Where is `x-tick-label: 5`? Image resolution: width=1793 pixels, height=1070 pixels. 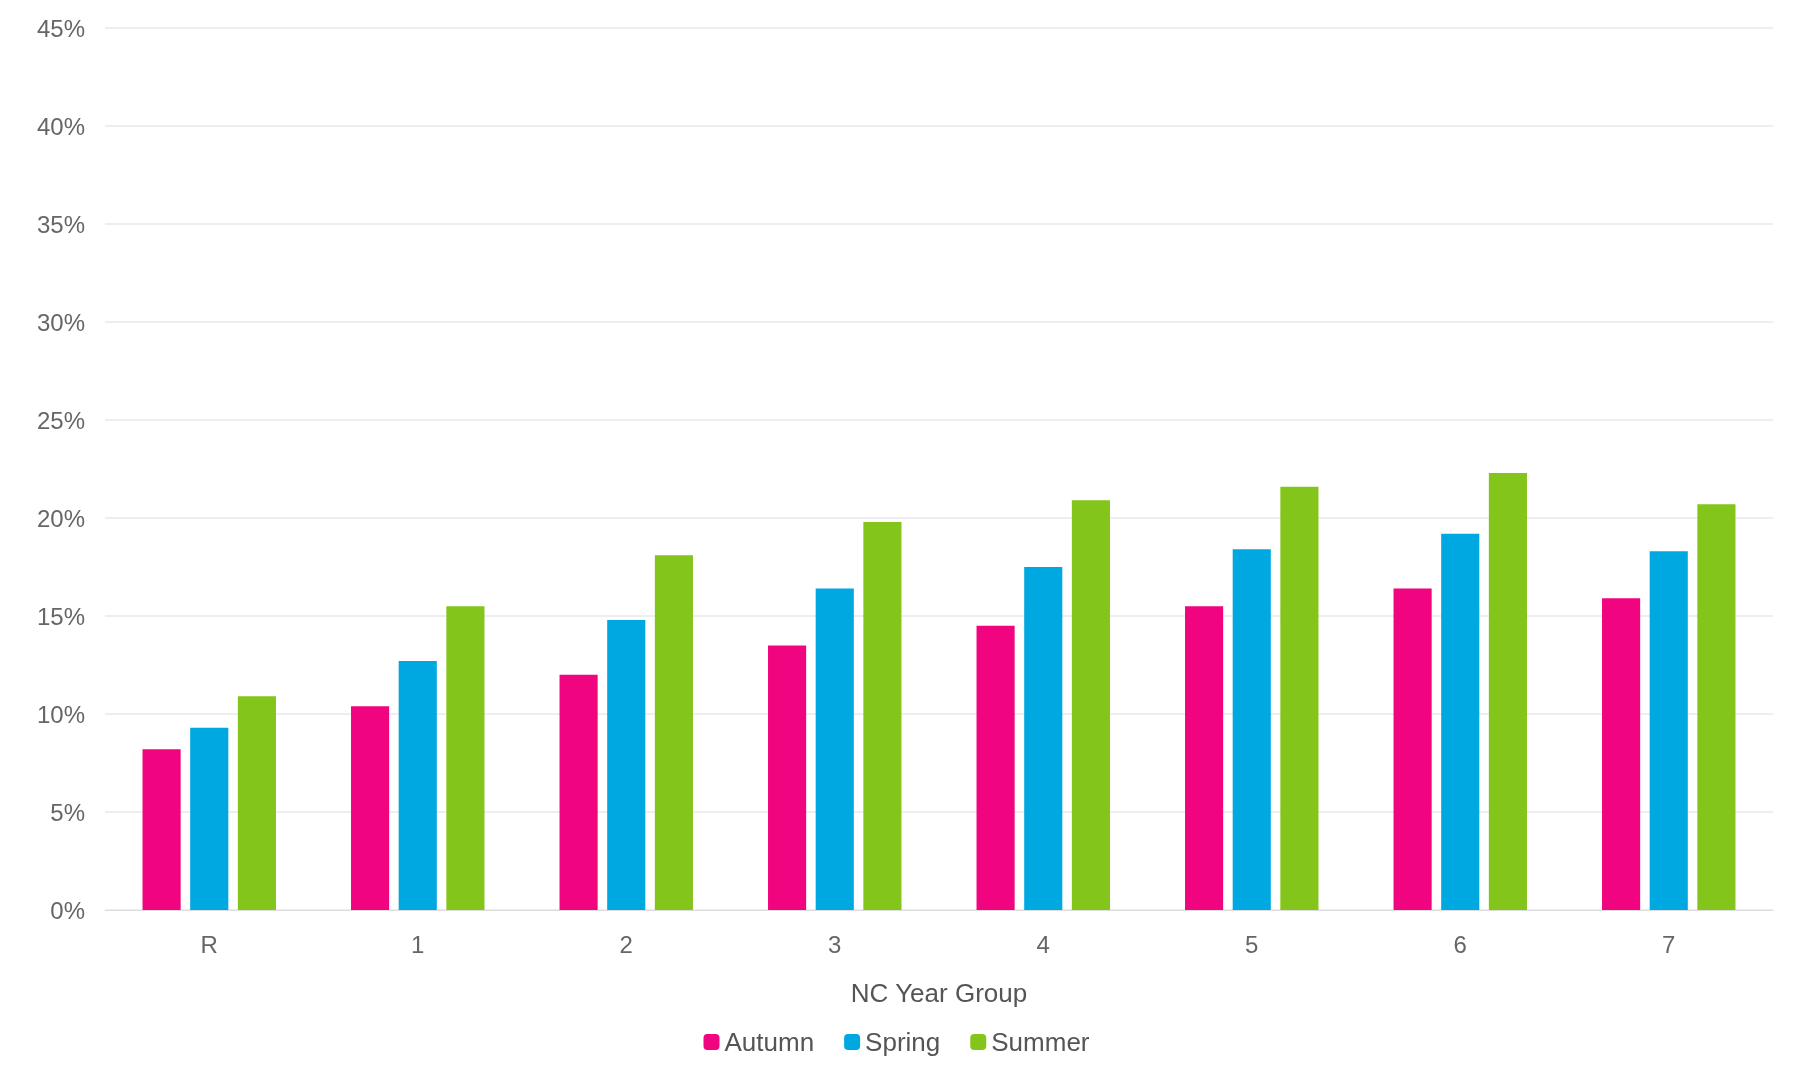 x-tick-label: 5 is located at coordinates (1252, 944).